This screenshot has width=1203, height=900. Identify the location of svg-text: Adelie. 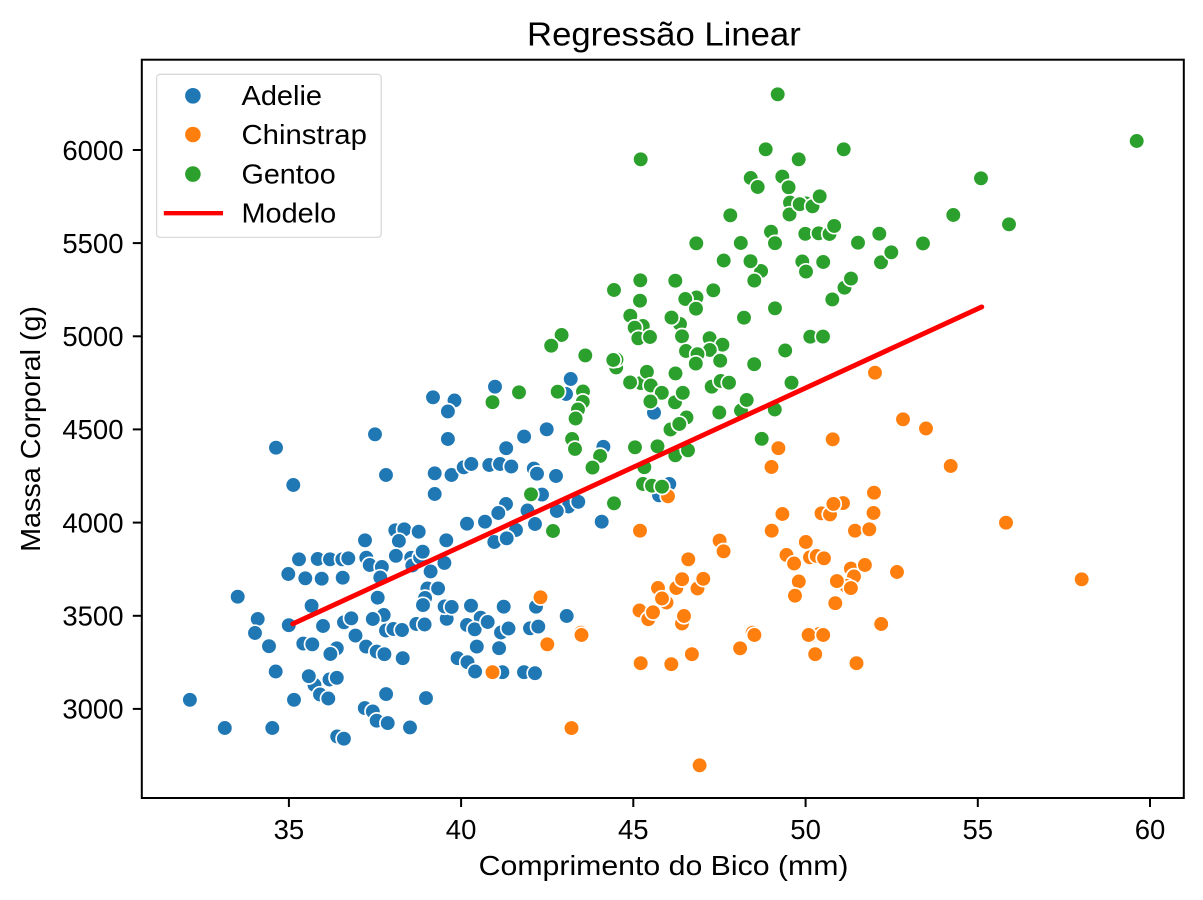
(282, 95).